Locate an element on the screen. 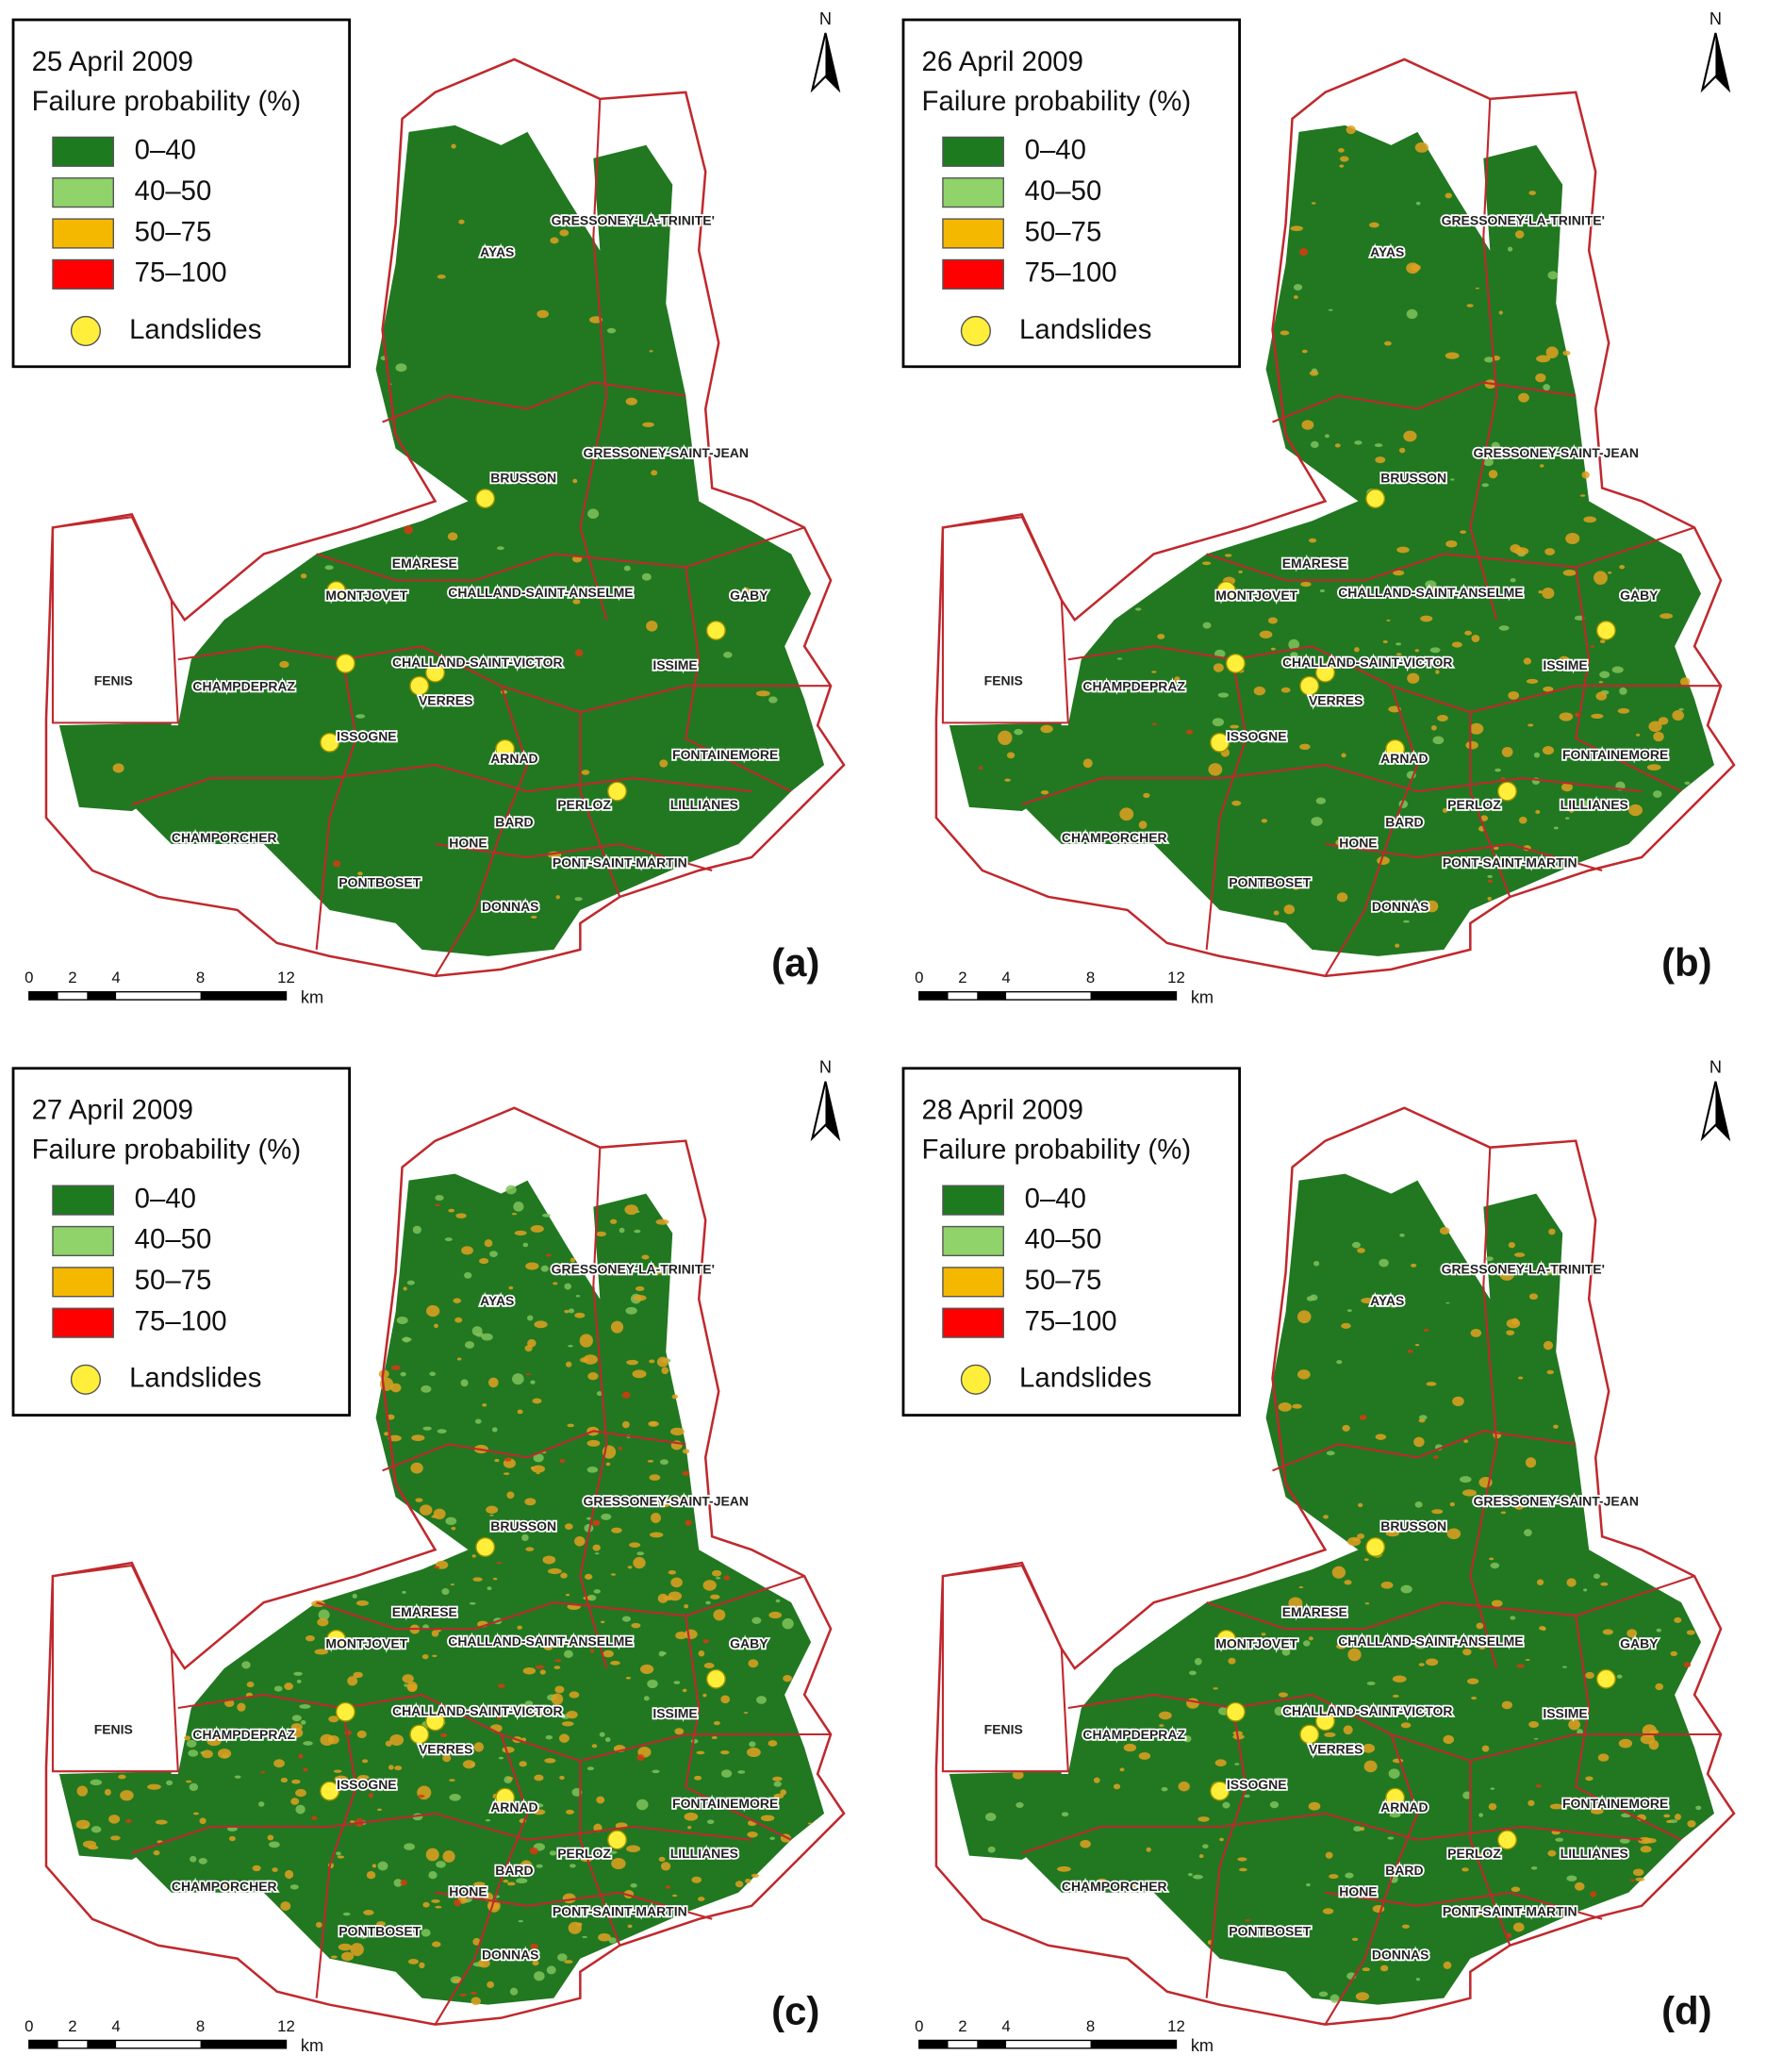  place-name: MONTJOVET is located at coordinates (1256, 595).